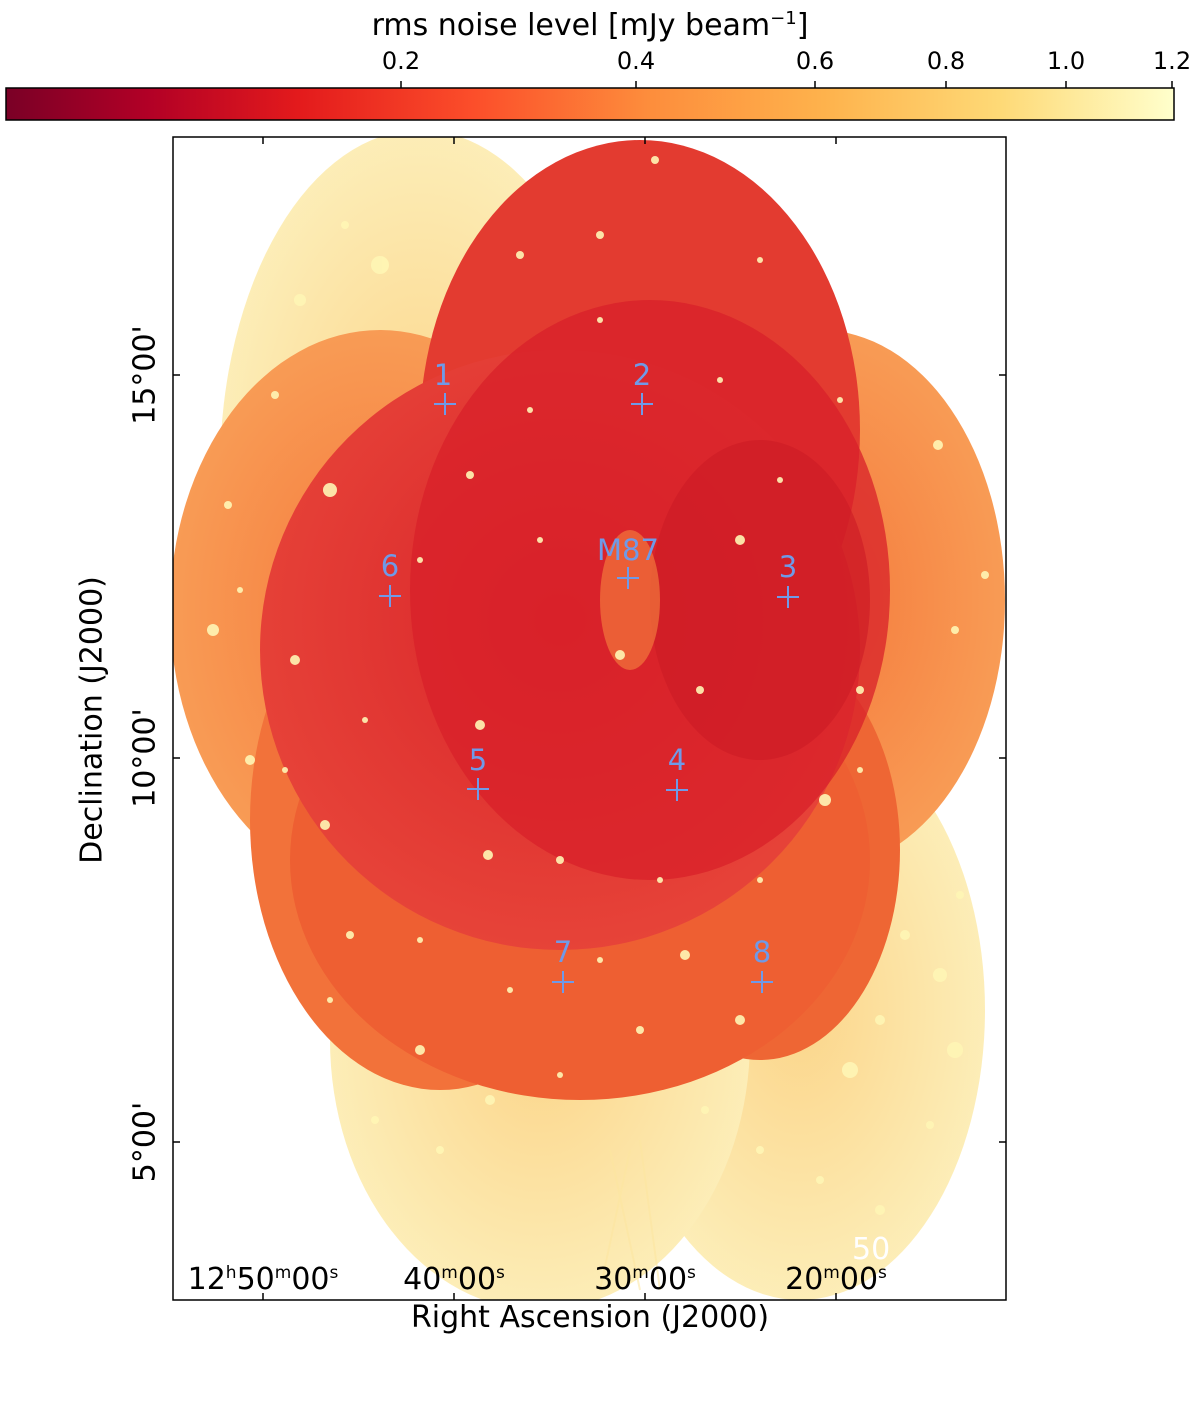  I want to click on pointing-label-8: 8, so click(762, 952).